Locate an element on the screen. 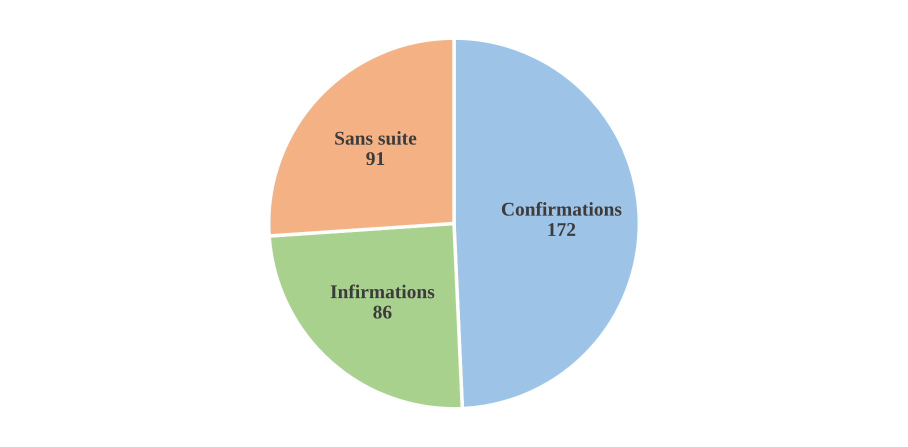 The image size is (908, 447). slice-label: Sans suite is located at coordinates (375, 138).